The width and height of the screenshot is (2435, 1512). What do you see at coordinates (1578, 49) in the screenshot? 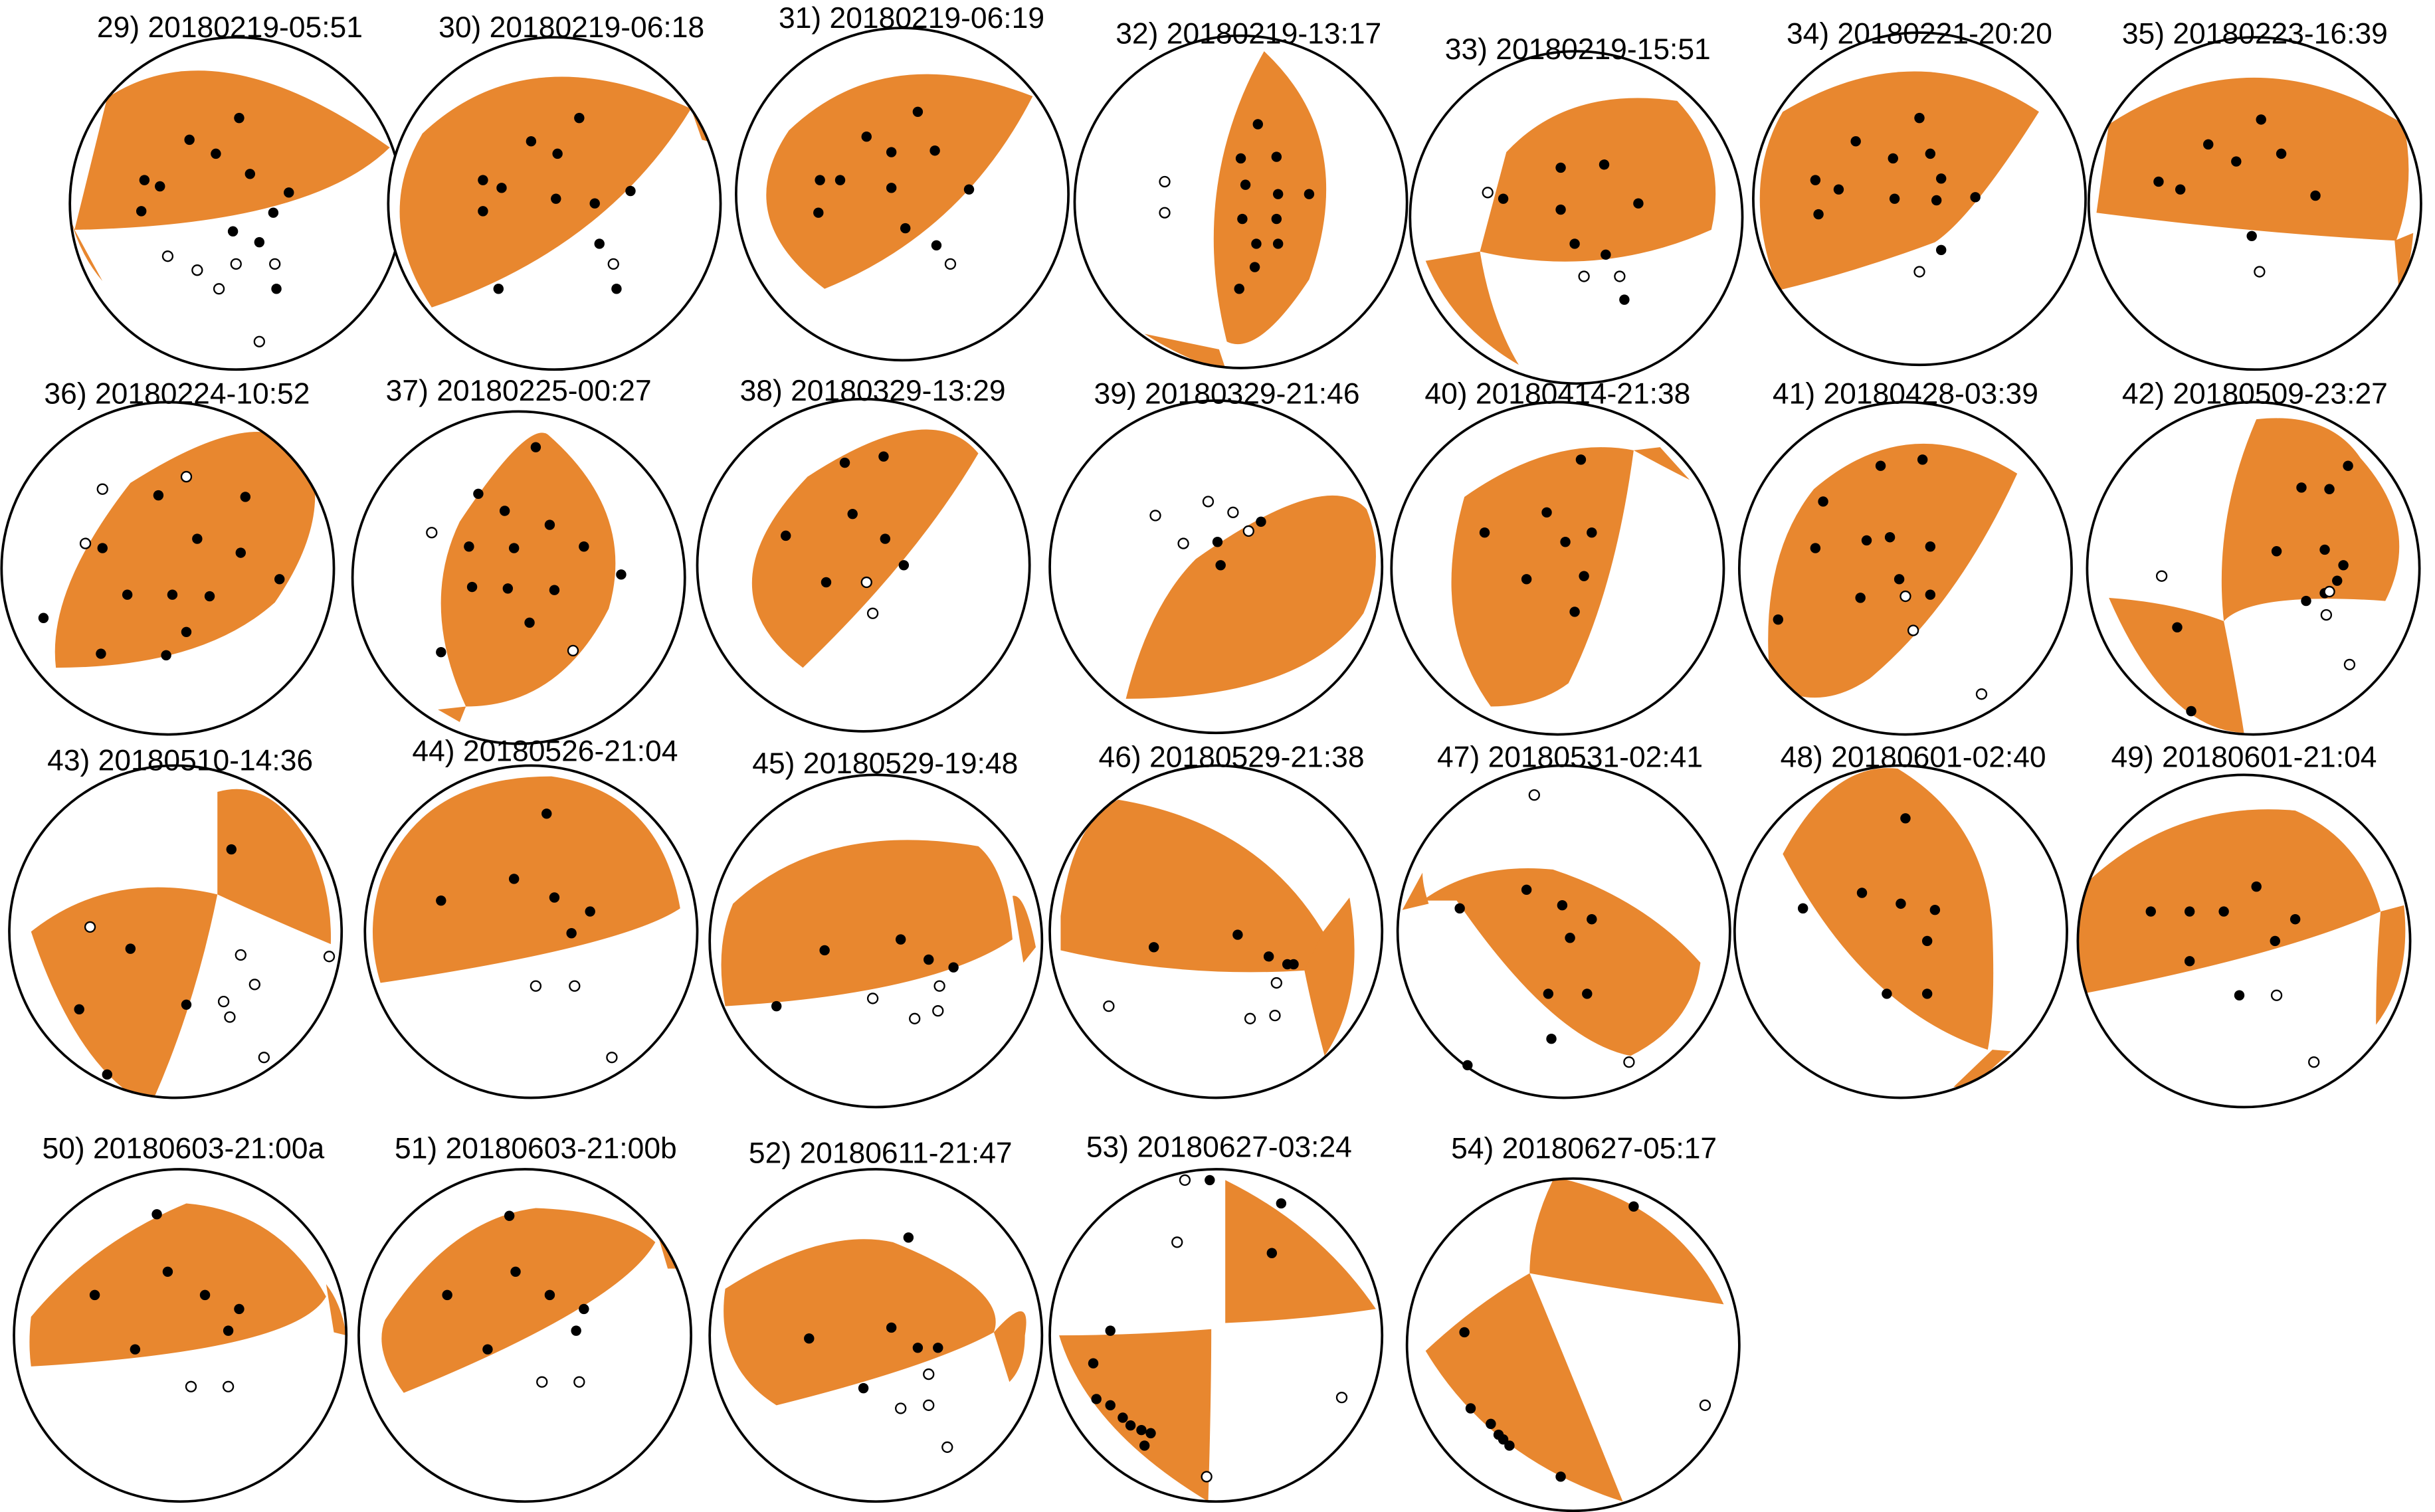
I see `event-label: 33) 20180219-15:51` at bounding box center [1578, 49].